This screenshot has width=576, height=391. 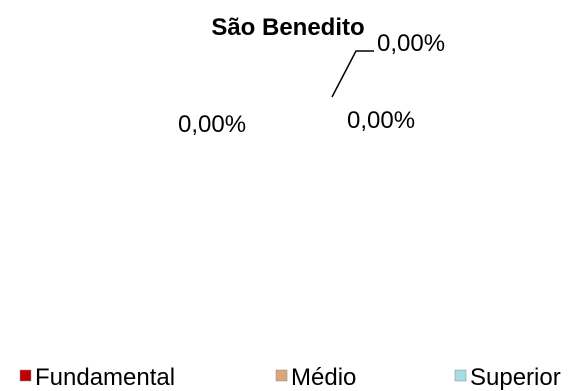 I want to click on legend-label: Superior, so click(x=515, y=377).